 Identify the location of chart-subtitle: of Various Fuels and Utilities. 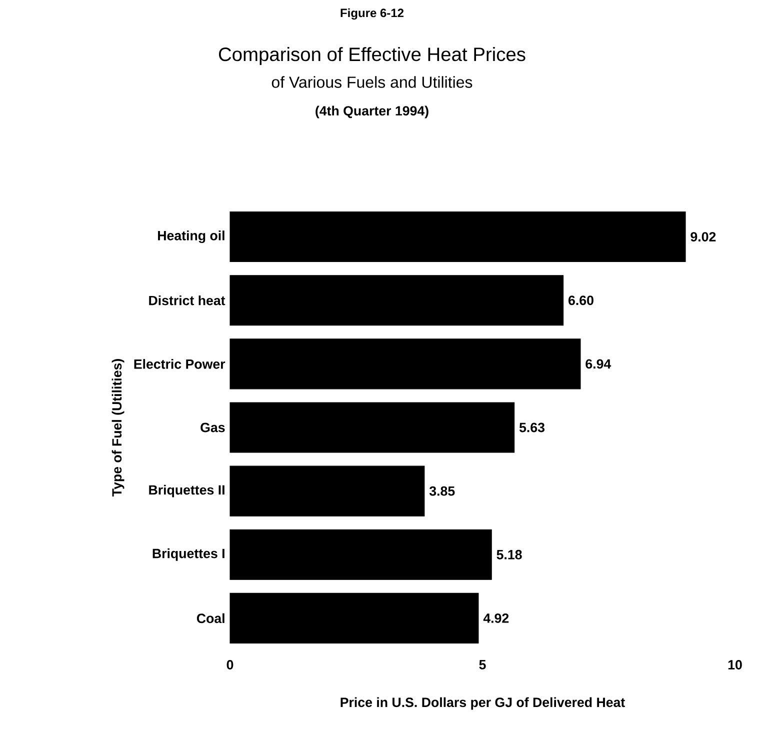
(372, 82).